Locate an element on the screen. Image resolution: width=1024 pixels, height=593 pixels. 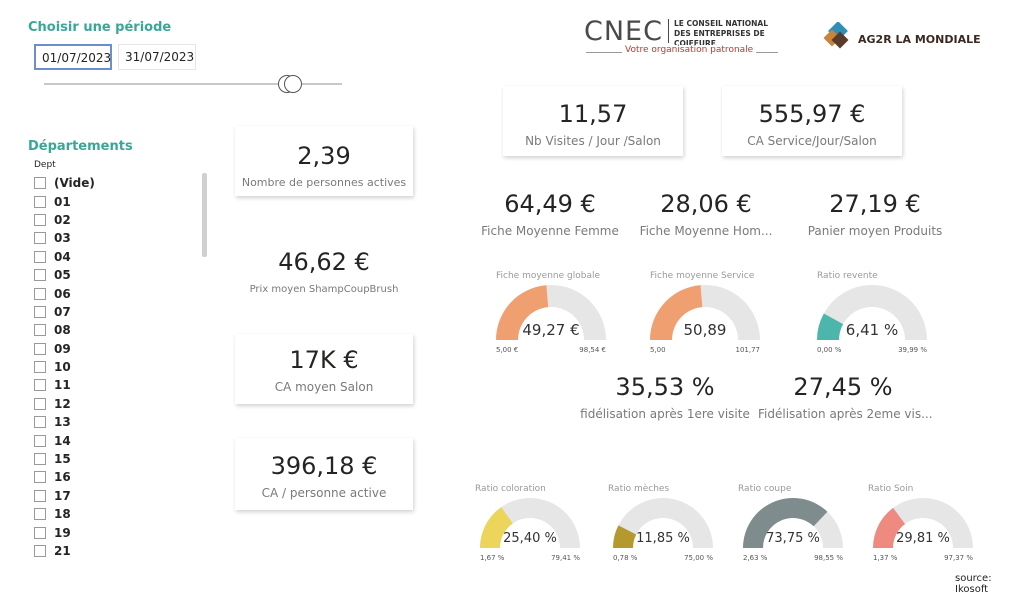
dept-label: 18 is located at coordinates (62, 514).